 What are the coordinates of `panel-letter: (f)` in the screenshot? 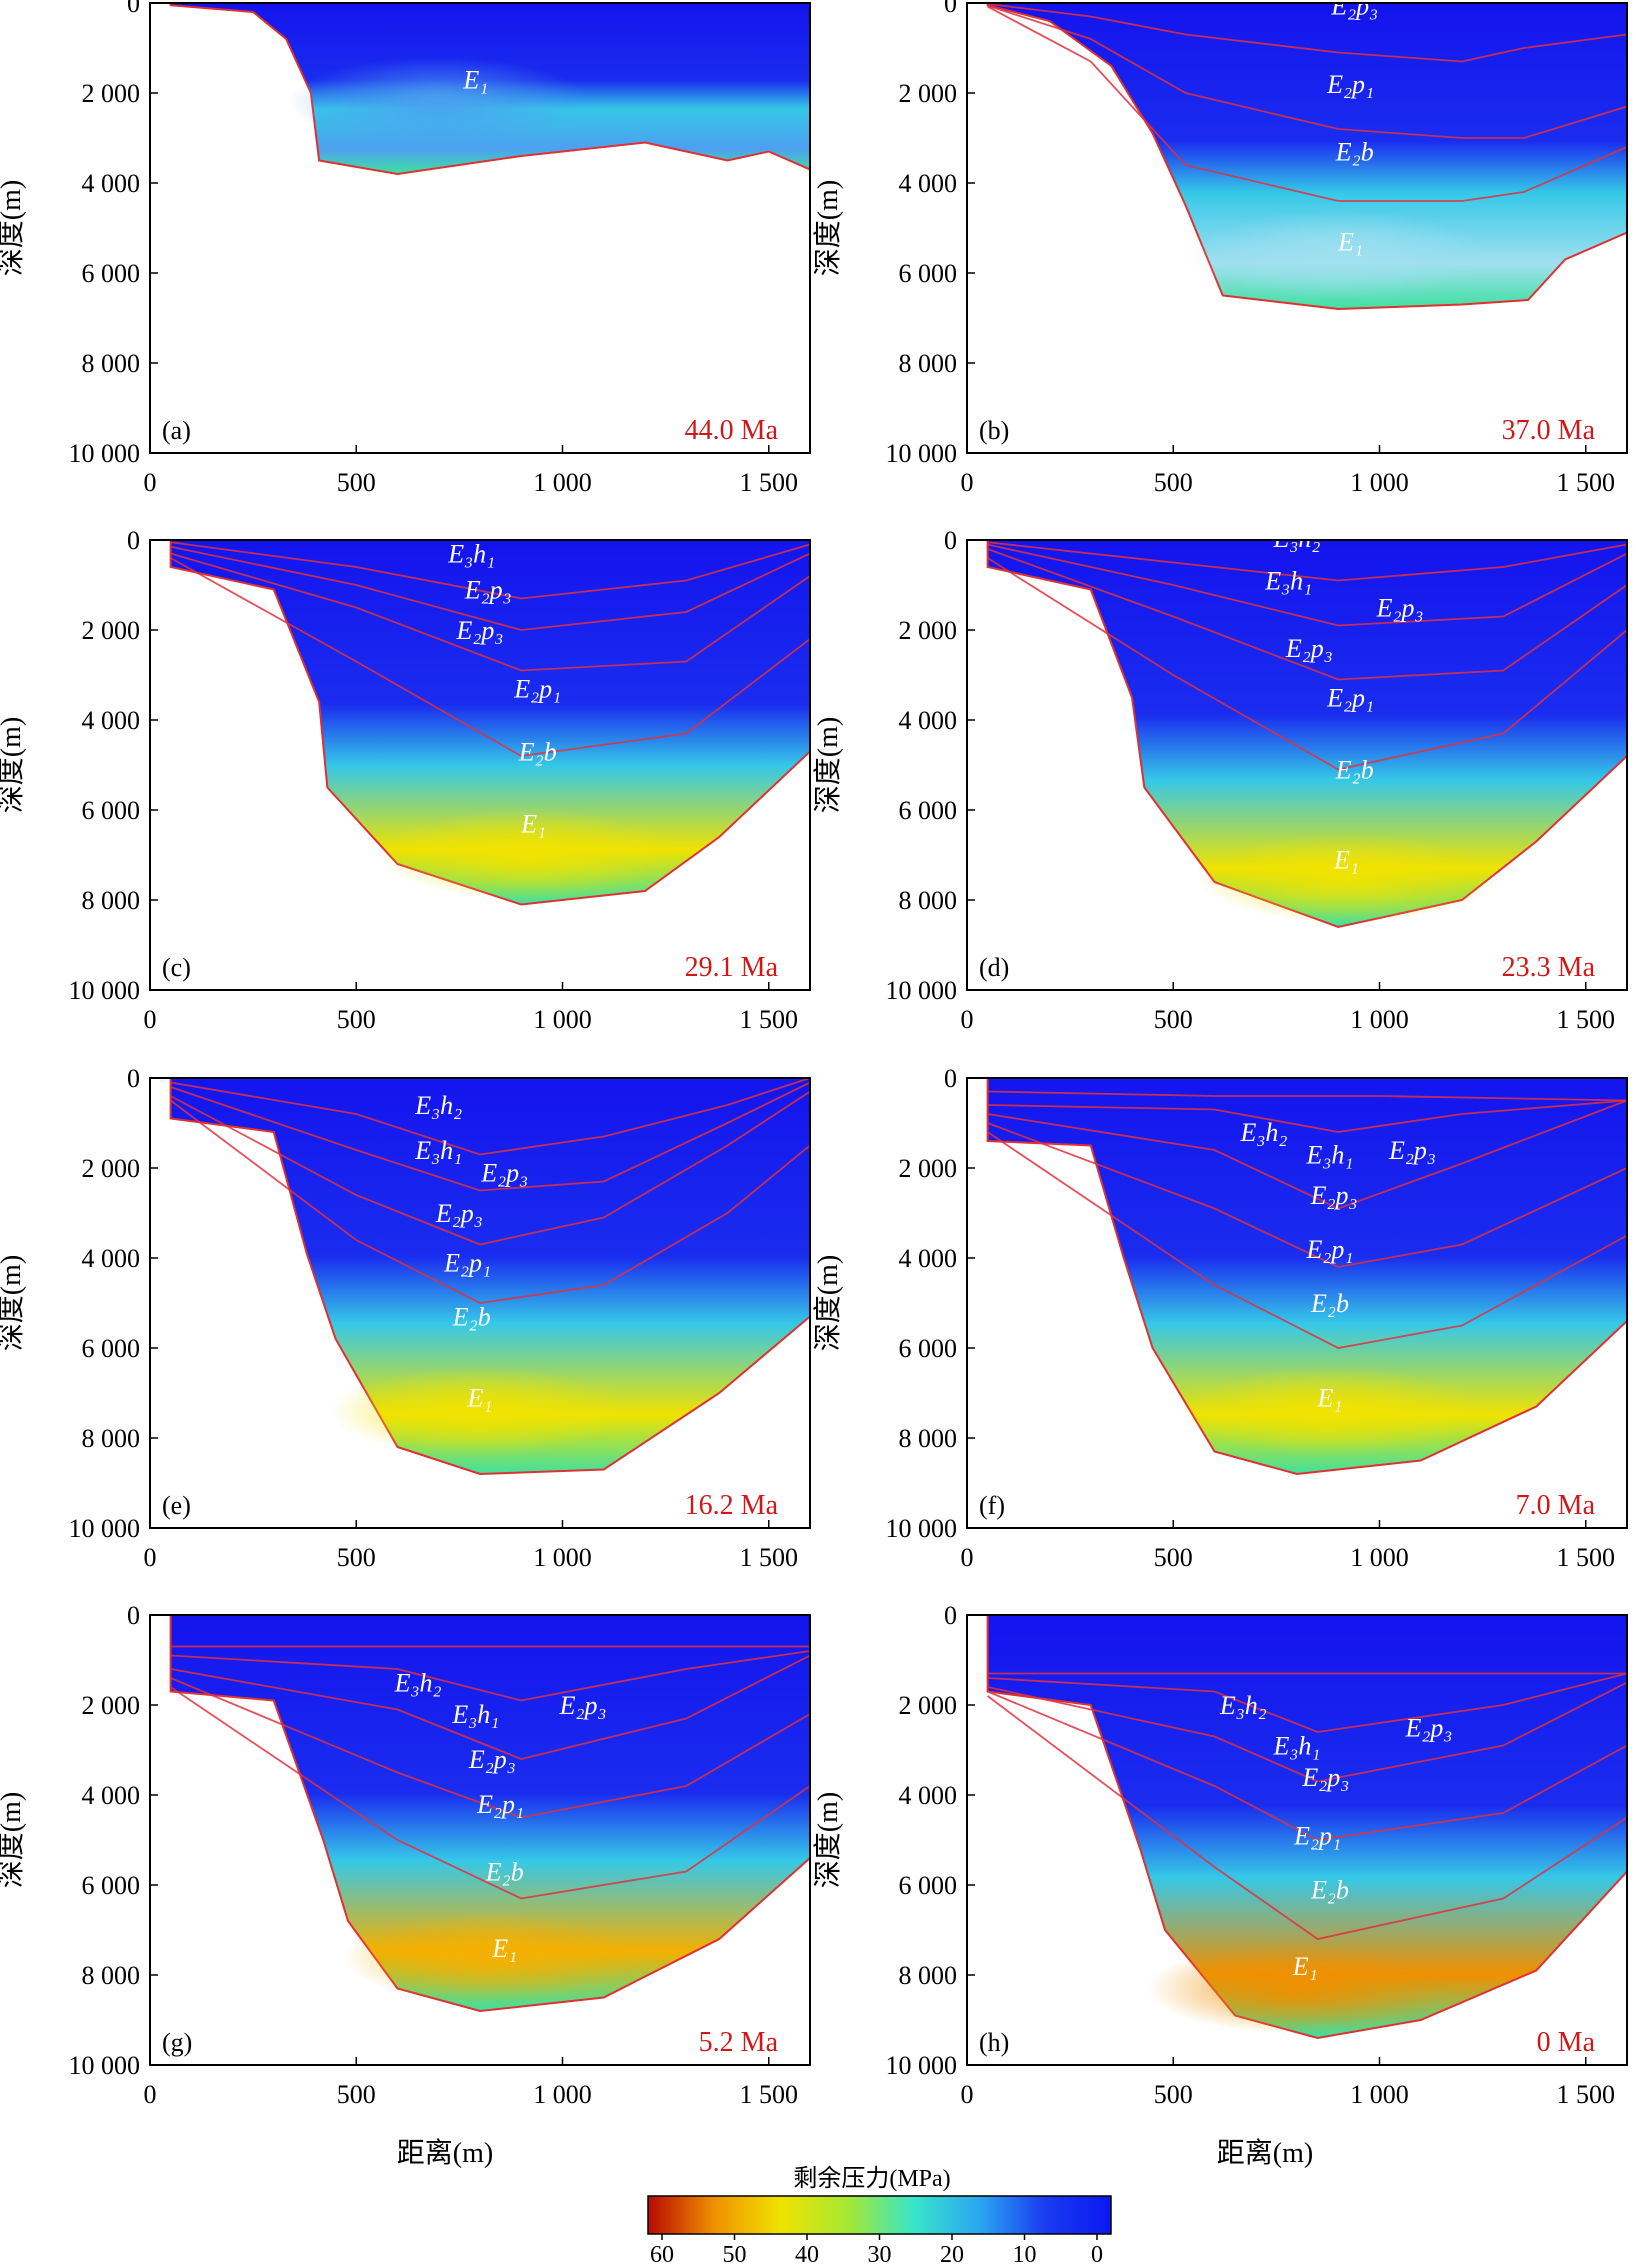 It's located at (992, 1505).